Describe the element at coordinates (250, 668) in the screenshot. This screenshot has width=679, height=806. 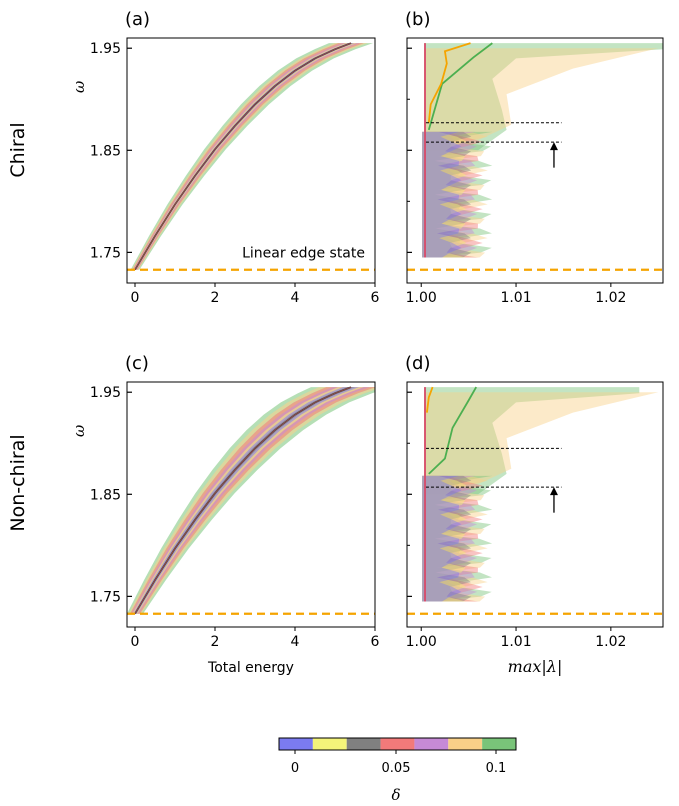
I see `x-axis-label: Total energy` at that location.